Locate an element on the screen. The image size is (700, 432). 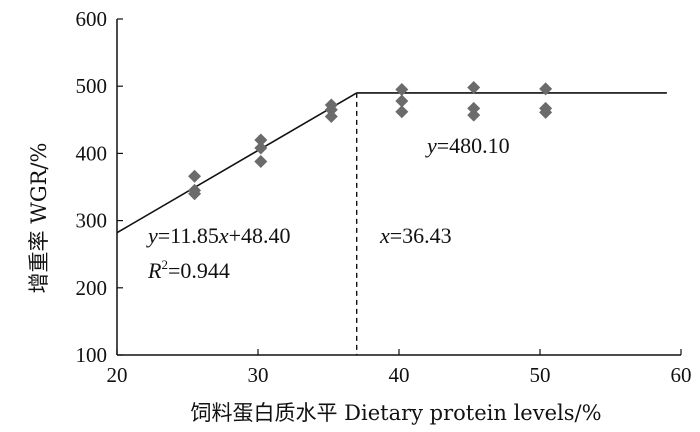
r-squared: R2=0.944 is located at coordinates (188, 270).